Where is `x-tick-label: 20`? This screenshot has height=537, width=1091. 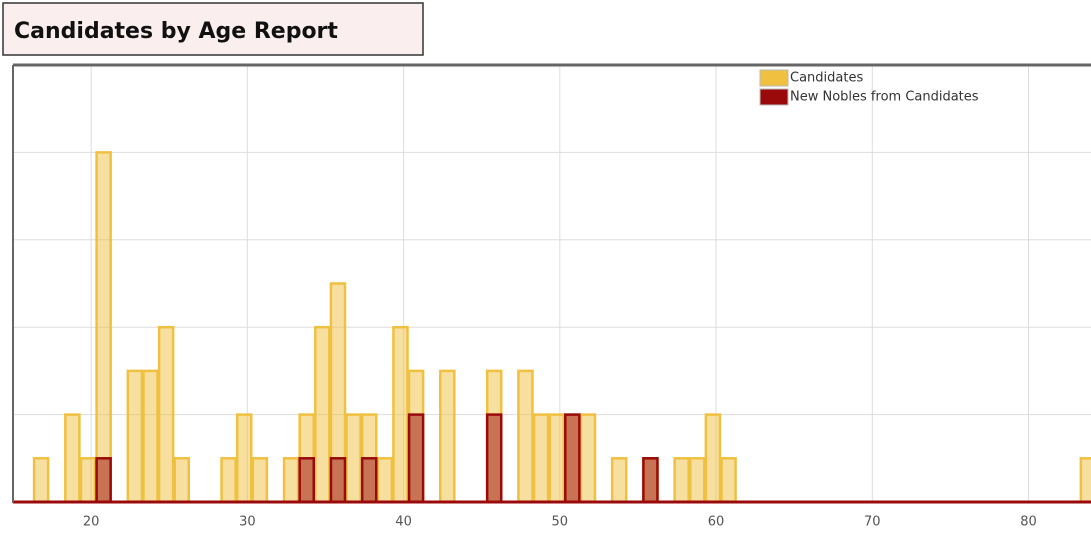 x-tick-label: 20 is located at coordinates (91, 522).